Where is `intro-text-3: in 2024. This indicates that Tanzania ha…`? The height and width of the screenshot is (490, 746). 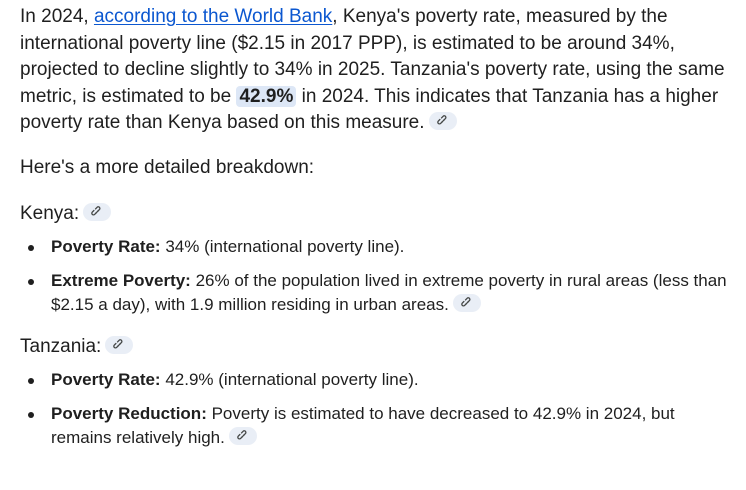
intro-text-3: in 2024. This indicates that Tanzania ha… is located at coordinates (369, 109).